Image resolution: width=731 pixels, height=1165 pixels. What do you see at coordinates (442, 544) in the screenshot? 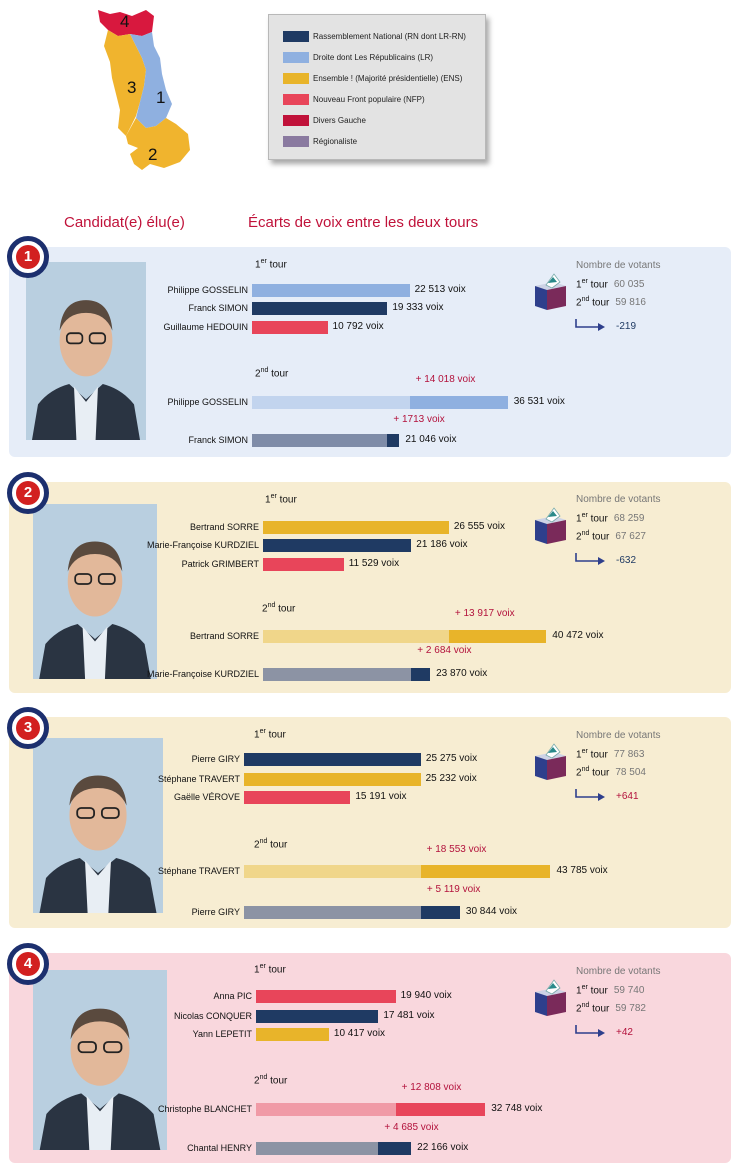
I see `vote-count: 21 186 voix` at bounding box center [442, 544].